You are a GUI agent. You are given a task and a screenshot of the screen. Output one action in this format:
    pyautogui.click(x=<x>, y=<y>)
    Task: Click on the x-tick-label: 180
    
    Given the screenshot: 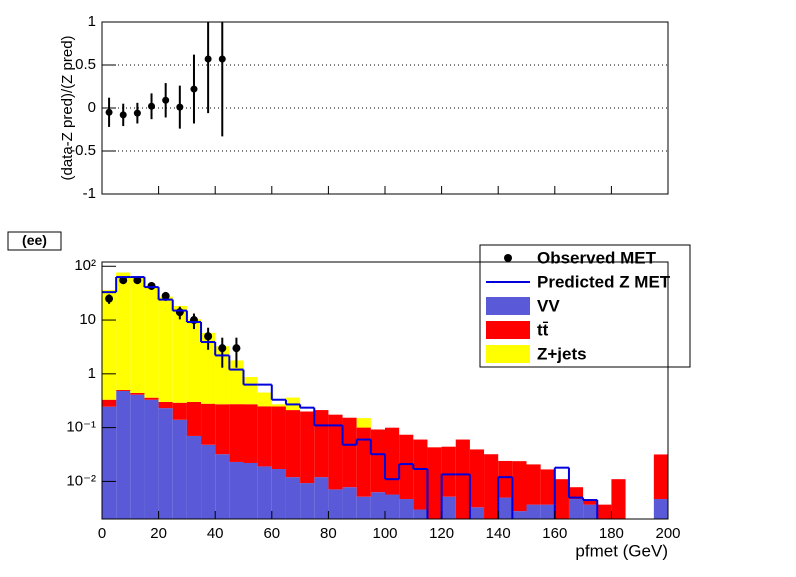 What is the action you would take?
    pyautogui.click(x=611, y=533)
    